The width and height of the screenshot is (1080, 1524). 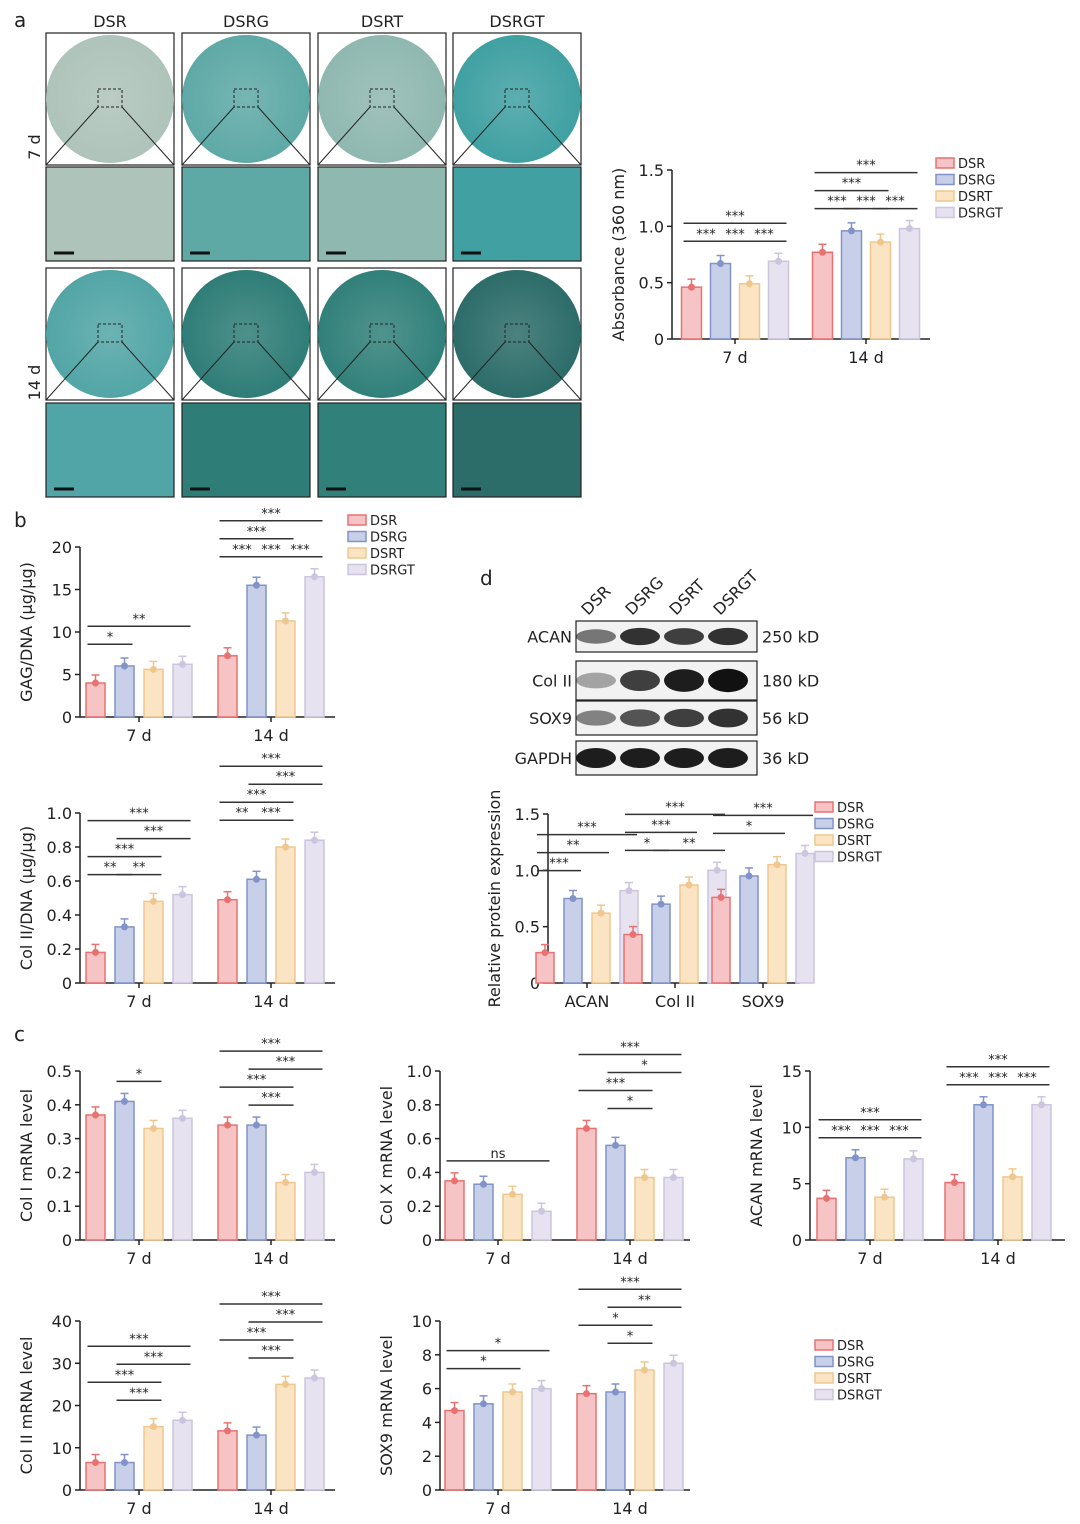 What do you see at coordinates (427, 1456) in the screenshot?
I see `y-tick-label: 2` at bounding box center [427, 1456].